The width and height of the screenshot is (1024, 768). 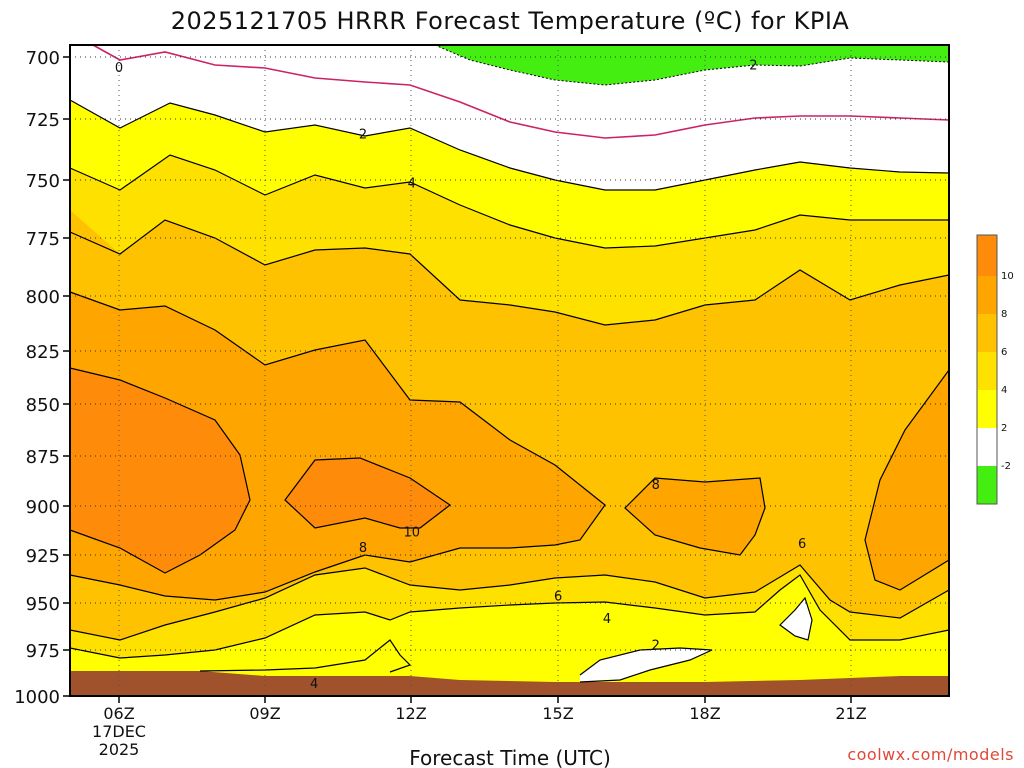 What do you see at coordinates (264, 713) in the screenshot?
I see `x-tick-label: 09Z` at bounding box center [264, 713].